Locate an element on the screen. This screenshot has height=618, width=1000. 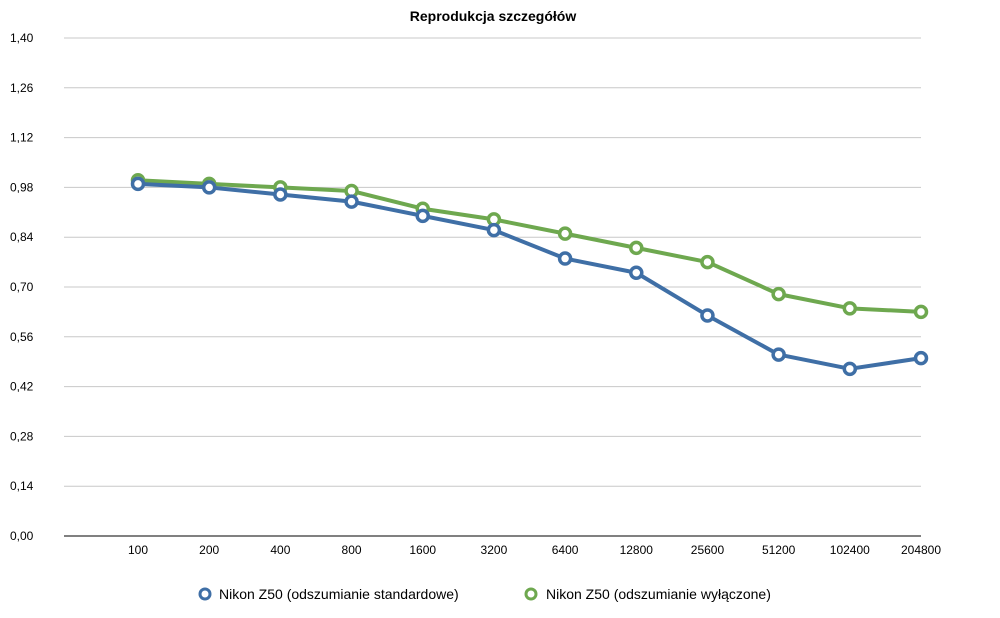
y-tick-label: 0,14 is located at coordinates (22, 486).